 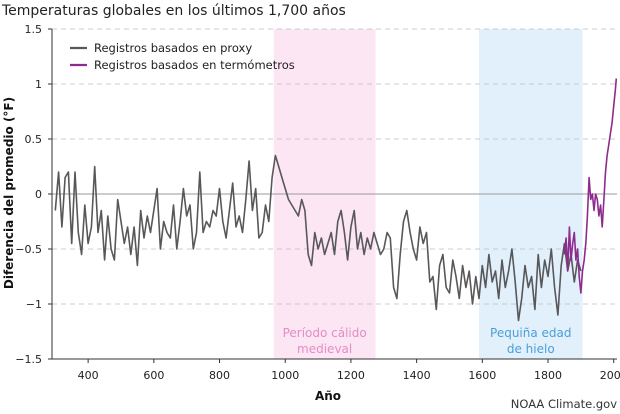 What do you see at coordinates (153, 375) in the screenshot?
I see `x-tick-label-1: 600` at bounding box center [153, 375].